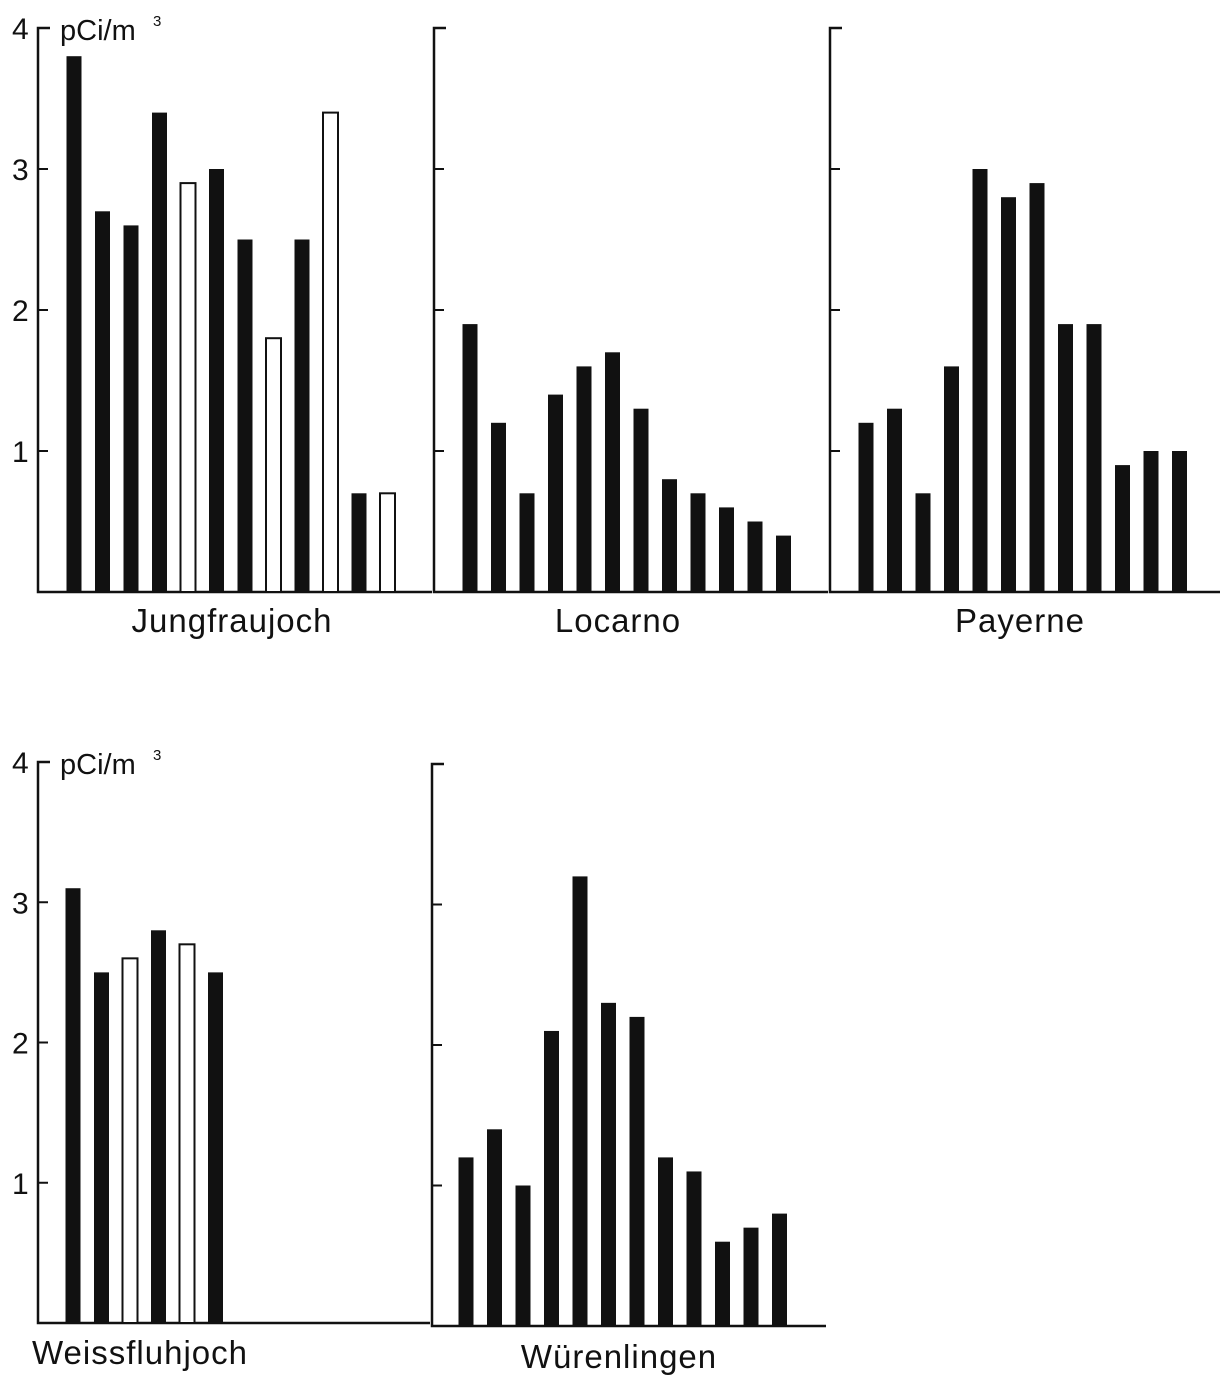 Image resolution: width=1223 pixels, height=1376 pixels. Describe the element at coordinates (140, 1352) in the screenshot. I see `station-label: Weissfluhjoch` at that location.